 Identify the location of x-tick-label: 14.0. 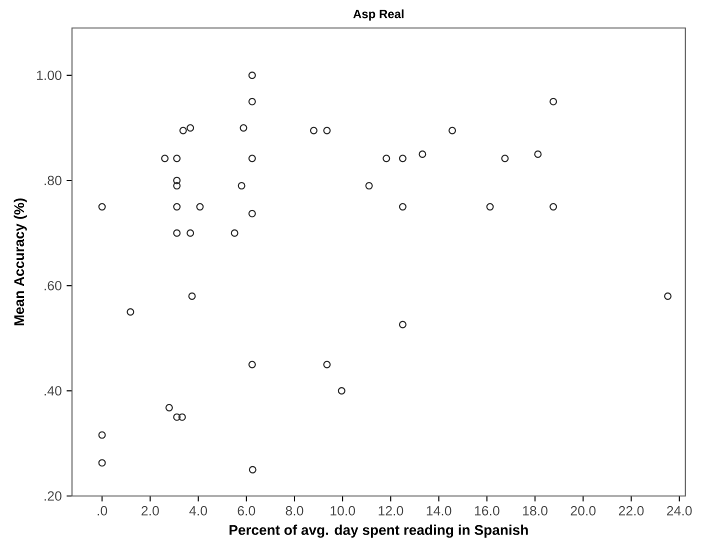
(439, 511).